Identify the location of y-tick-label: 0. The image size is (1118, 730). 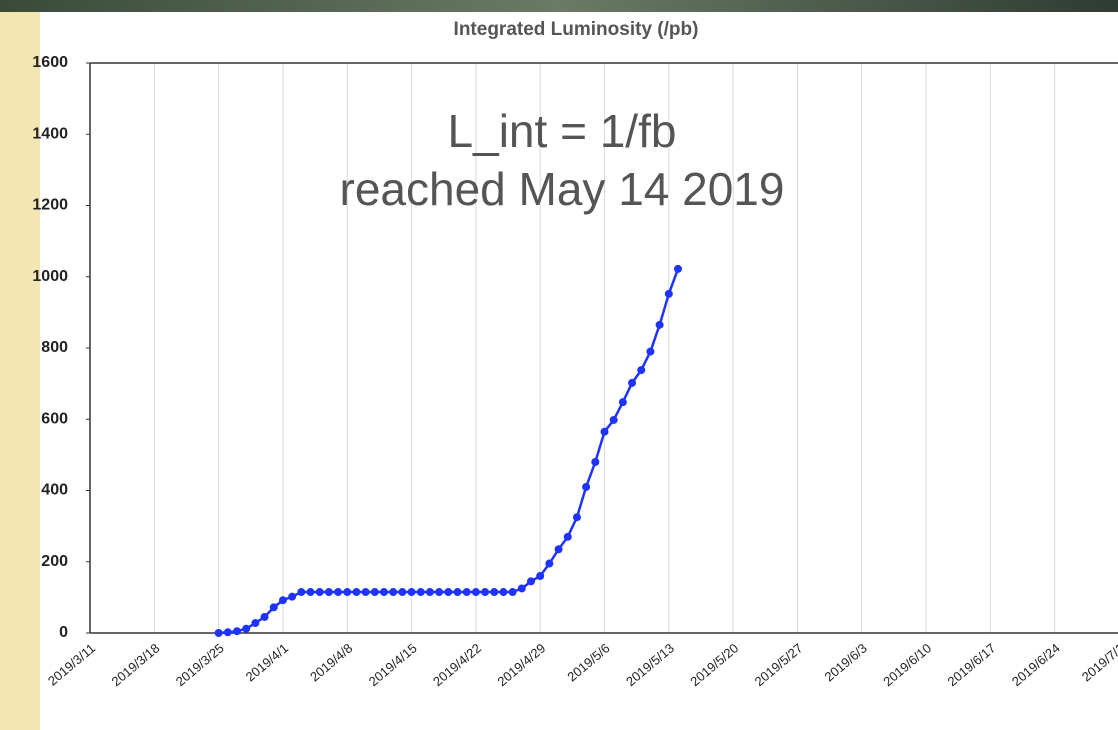
(63, 632).